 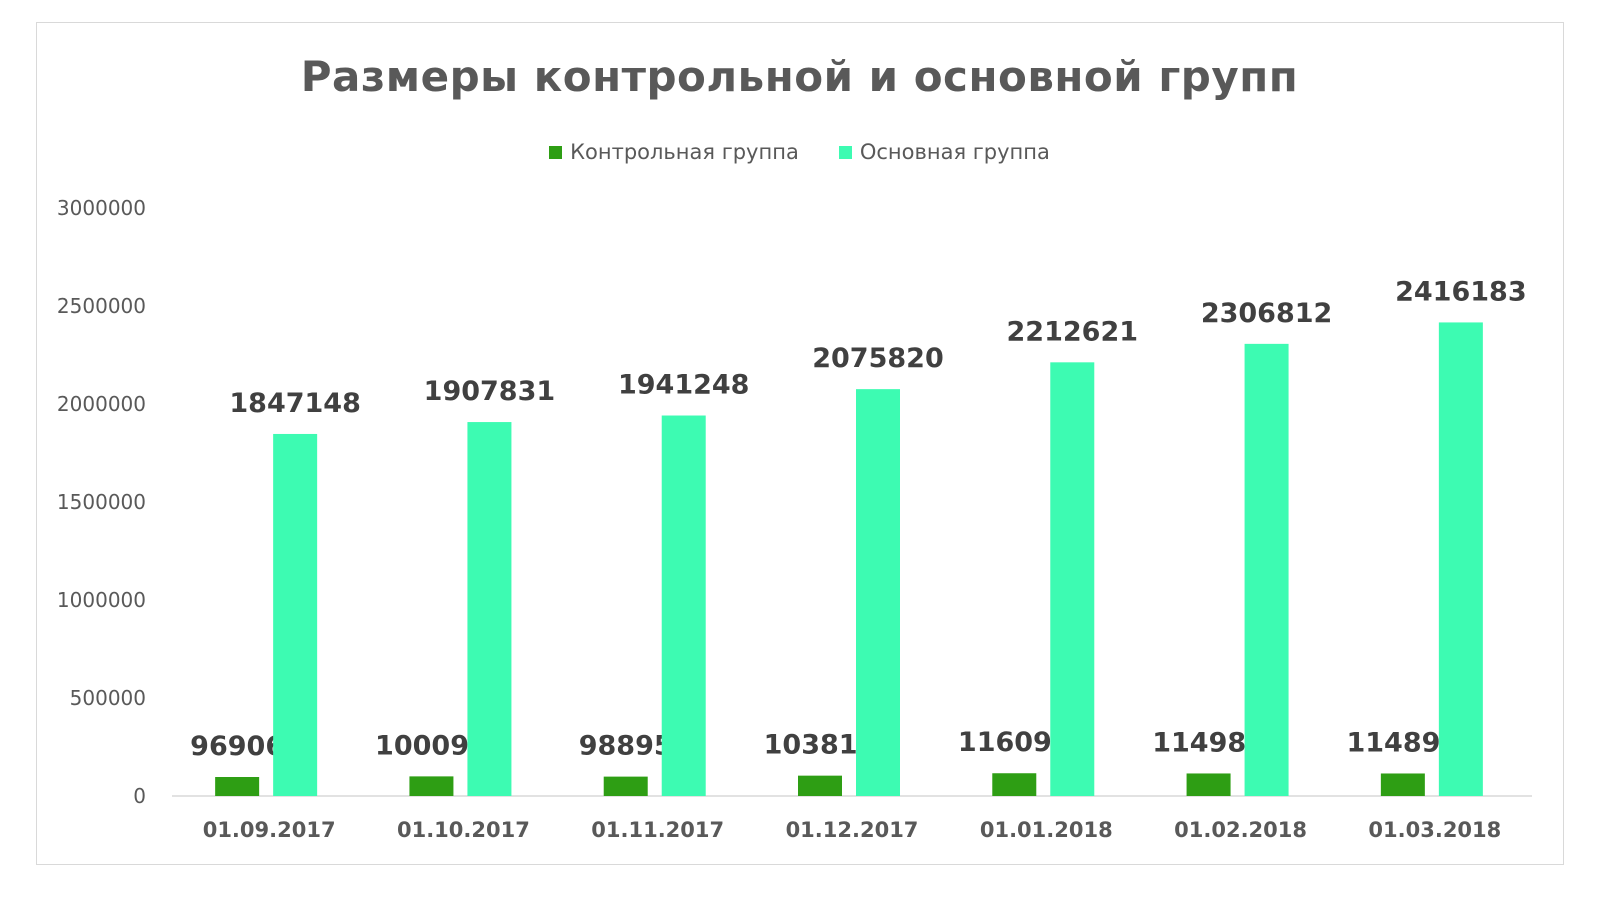 I want to click on y-tick-label: 500000, so click(x=108, y=698).